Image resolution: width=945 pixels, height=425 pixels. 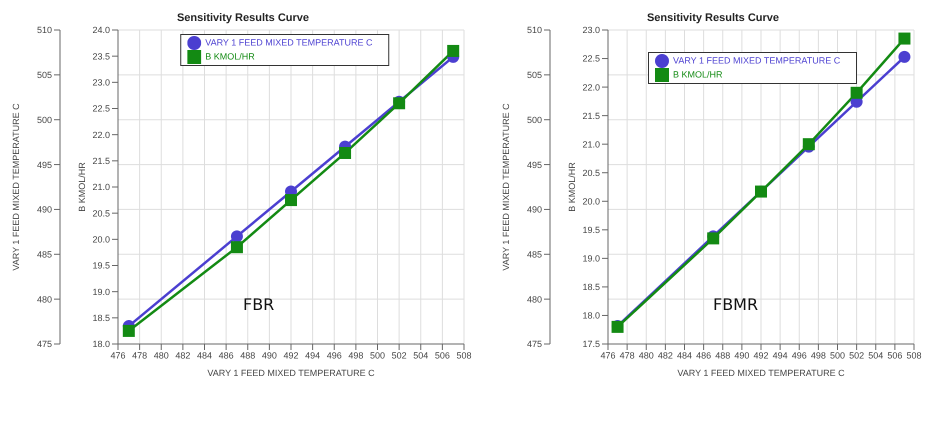 I want to click on y2-tick-label: 24.0, so click(x=101, y=30).